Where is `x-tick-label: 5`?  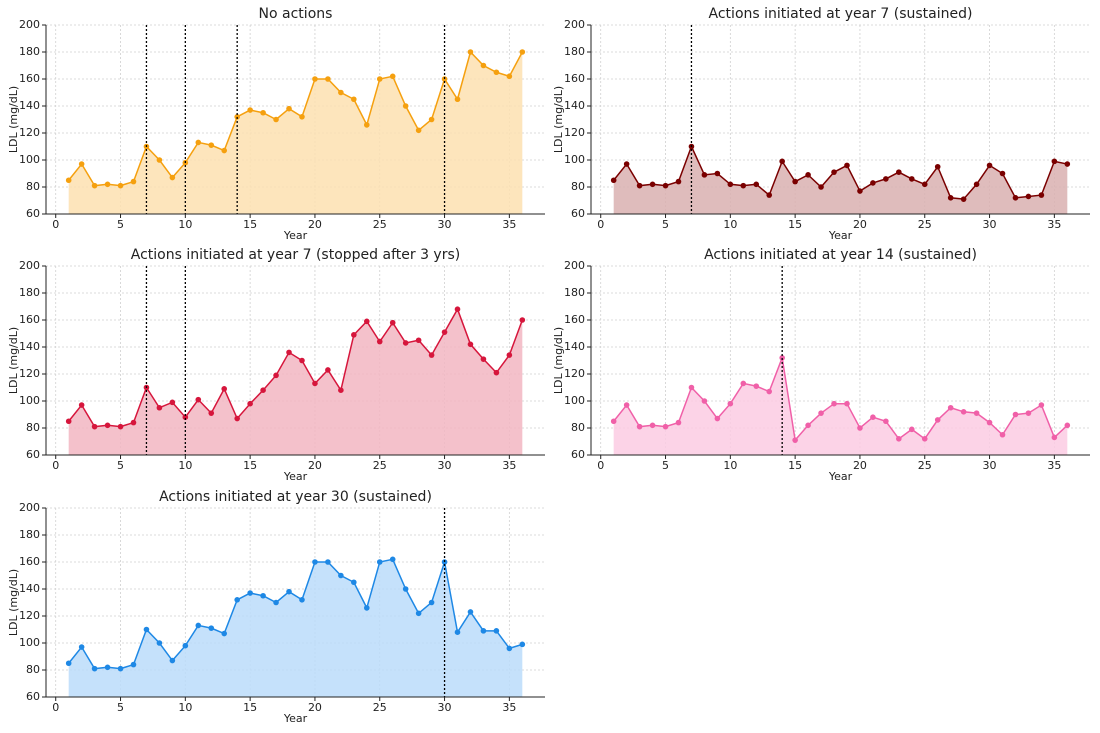 x-tick-label: 5 is located at coordinates (120, 707).